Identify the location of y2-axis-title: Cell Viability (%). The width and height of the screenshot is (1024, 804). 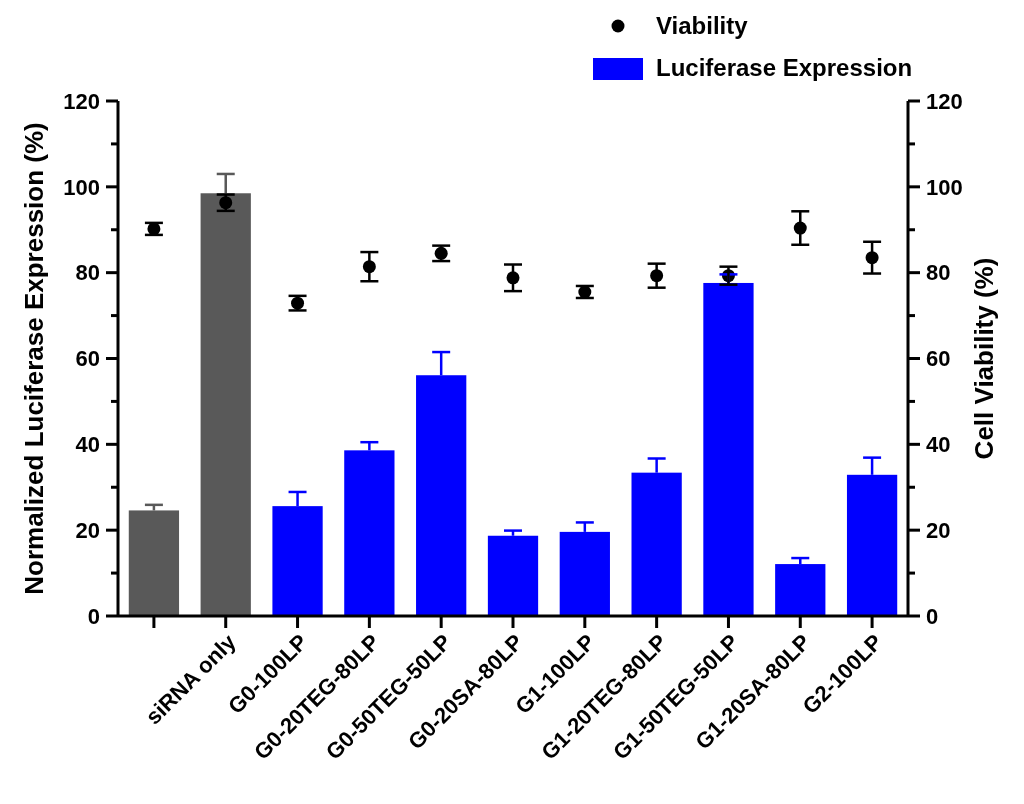
(984, 358).